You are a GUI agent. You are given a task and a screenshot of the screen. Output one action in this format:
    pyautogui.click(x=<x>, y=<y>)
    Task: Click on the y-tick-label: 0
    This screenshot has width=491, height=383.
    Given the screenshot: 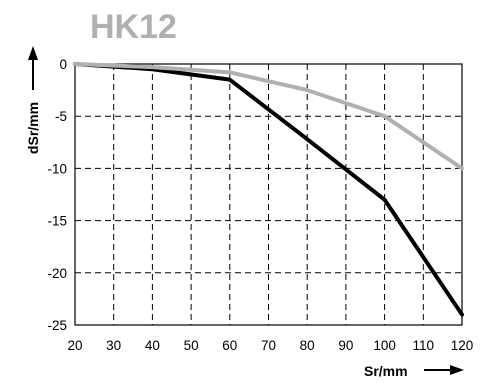 What is the action you would take?
    pyautogui.click(x=63, y=64)
    